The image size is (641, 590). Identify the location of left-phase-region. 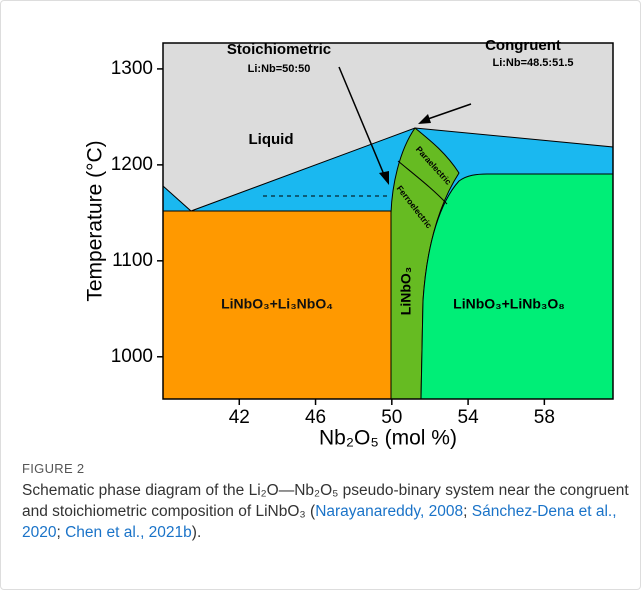
(277, 305).